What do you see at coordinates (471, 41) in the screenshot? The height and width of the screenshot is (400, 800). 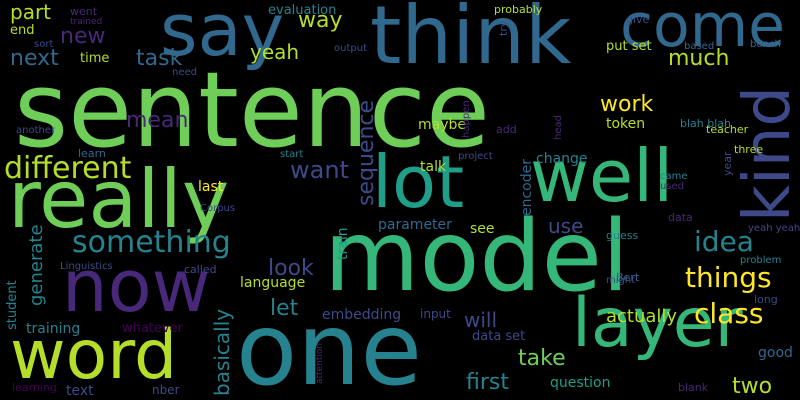 I see `word-think: think` at bounding box center [471, 41].